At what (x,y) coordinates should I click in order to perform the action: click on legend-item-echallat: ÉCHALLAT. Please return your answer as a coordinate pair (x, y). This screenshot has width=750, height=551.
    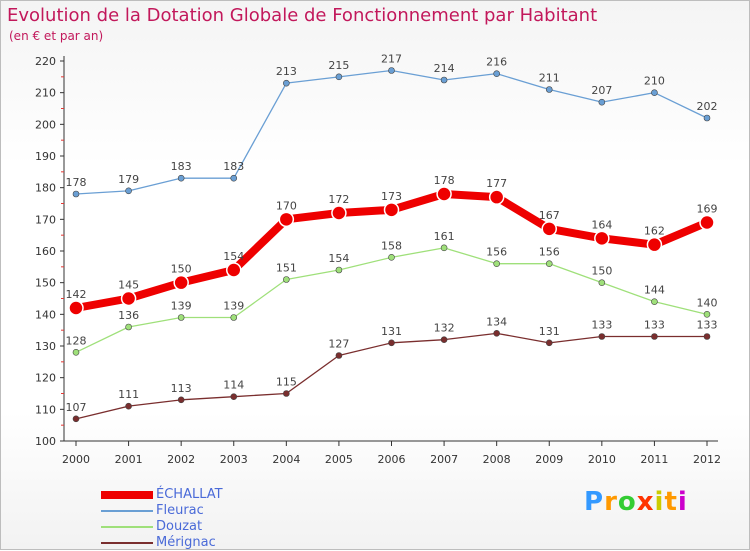
    Looking at the image, I should click on (201, 495).